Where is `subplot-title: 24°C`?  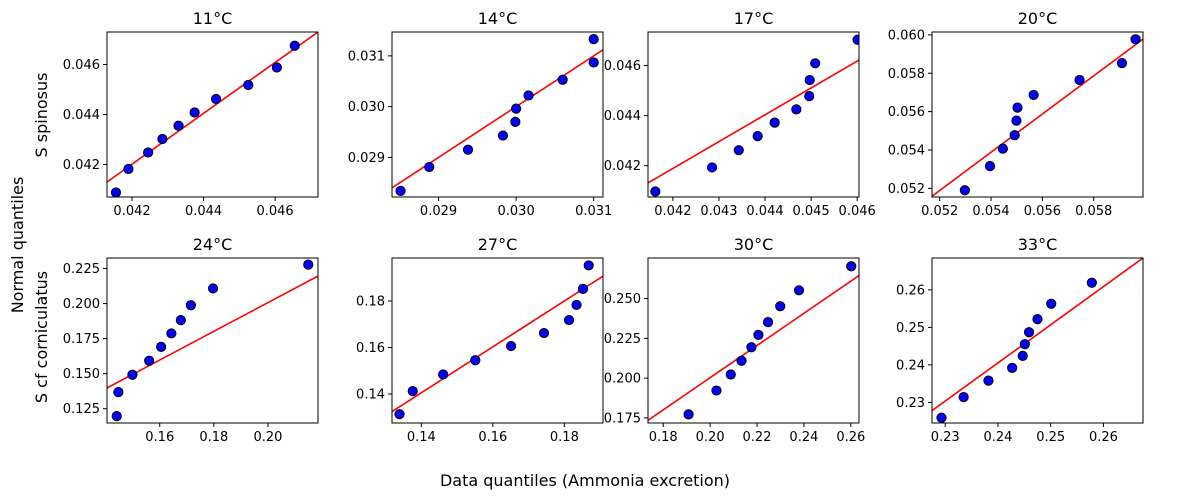 subplot-title: 24°C is located at coordinates (213, 244).